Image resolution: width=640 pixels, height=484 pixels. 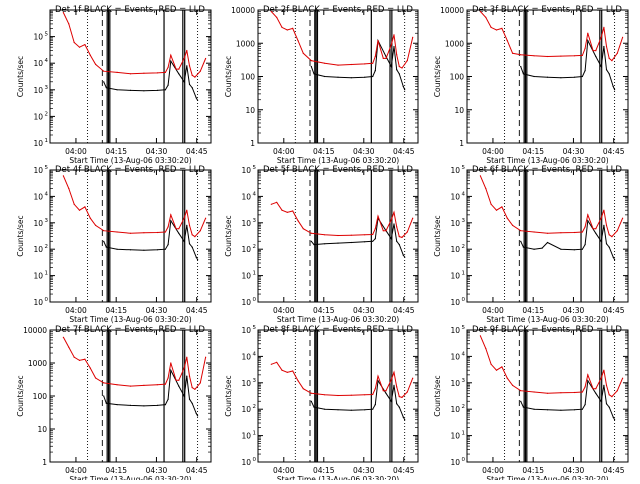 What do you see at coordinates (437, 235) in the screenshot?
I see `y-axis-label: Counts/sec` at bounding box center [437, 235].